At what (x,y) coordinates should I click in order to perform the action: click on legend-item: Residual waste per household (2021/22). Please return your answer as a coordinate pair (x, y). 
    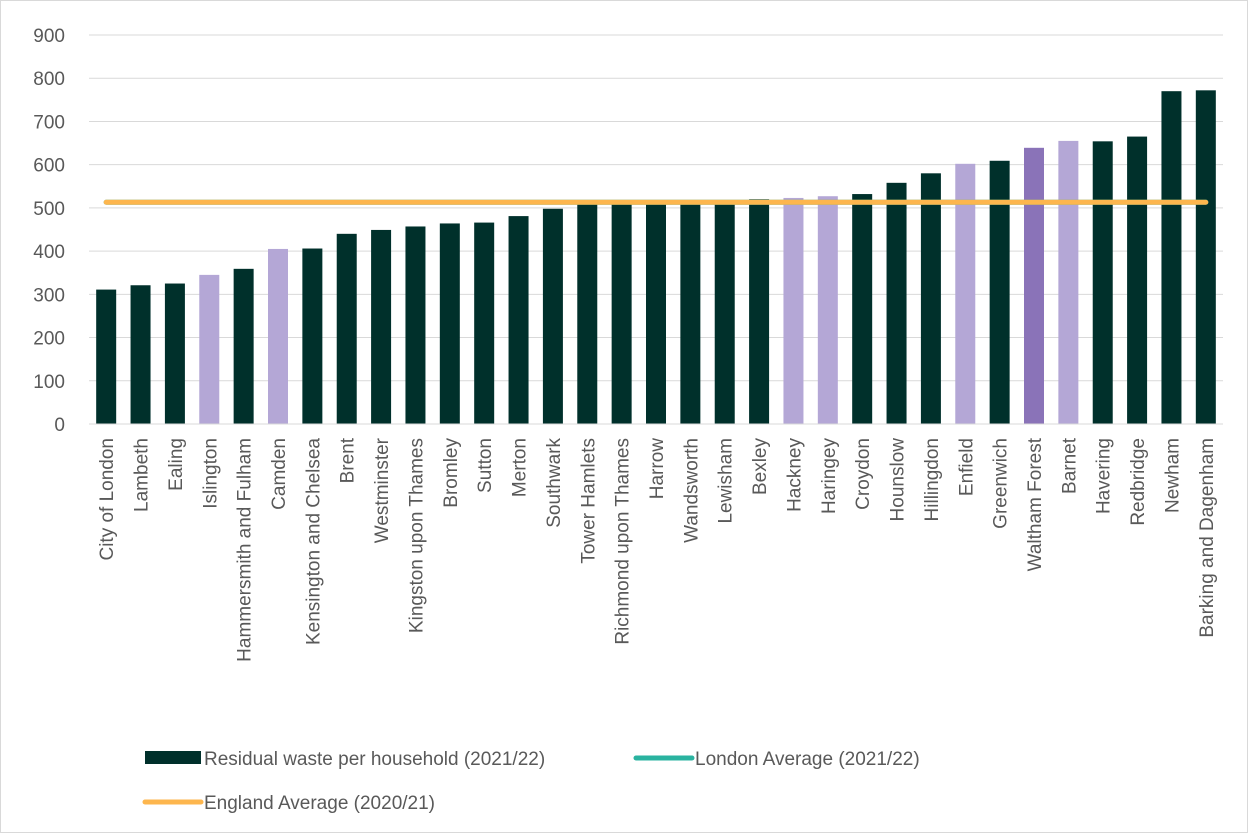
    Looking at the image, I should click on (345, 759).